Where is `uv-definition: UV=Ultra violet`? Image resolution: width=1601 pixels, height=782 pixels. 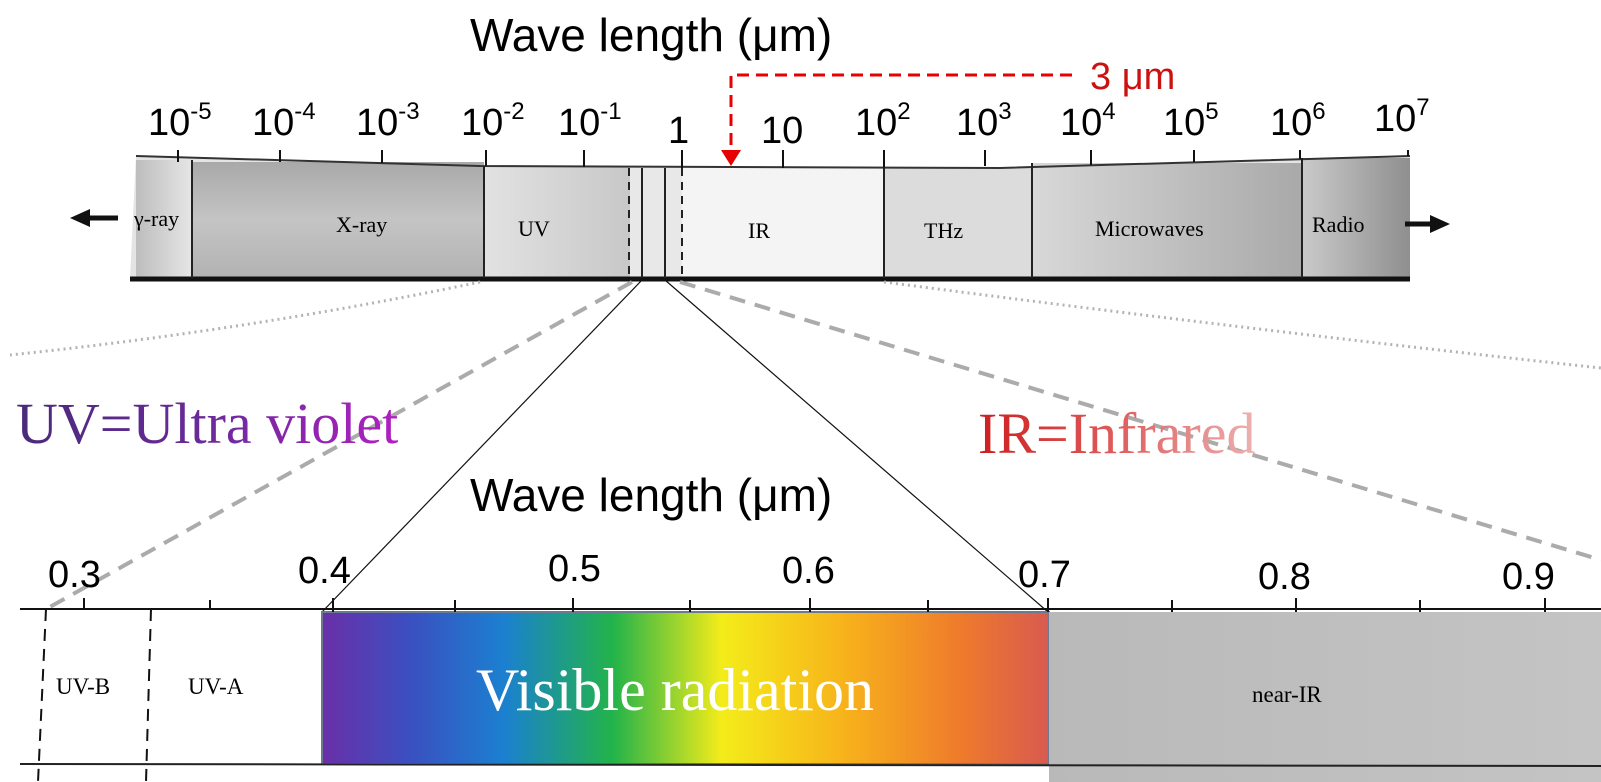
uv-definition: UV=Ultra violet is located at coordinates (207, 423).